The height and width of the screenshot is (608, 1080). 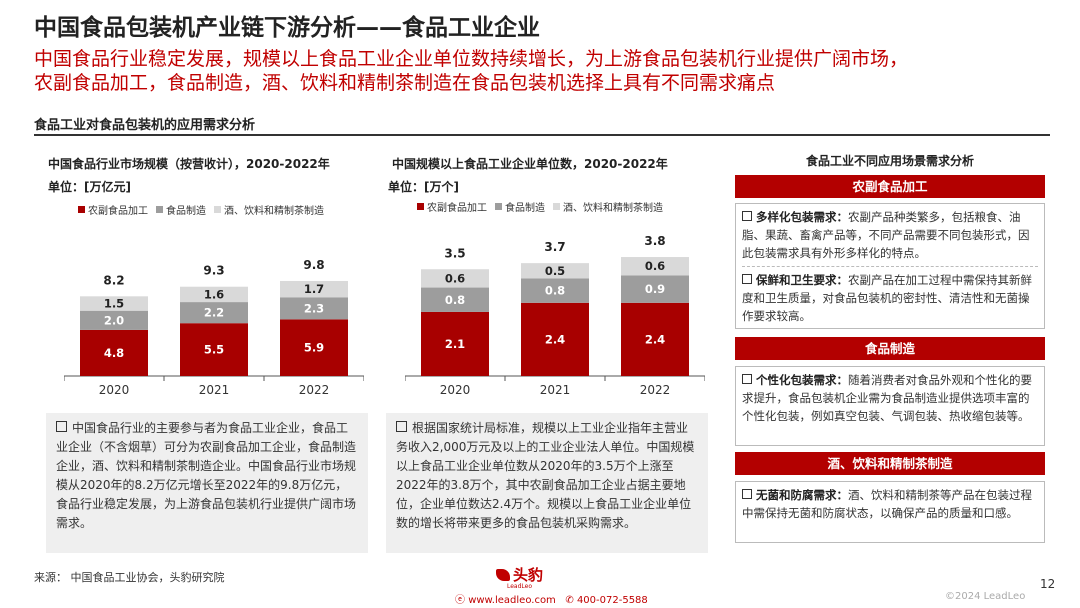 I want to click on page-title: 中国食品包装机产业链下游分析——食品工业企业, so click(x=287, y=28).